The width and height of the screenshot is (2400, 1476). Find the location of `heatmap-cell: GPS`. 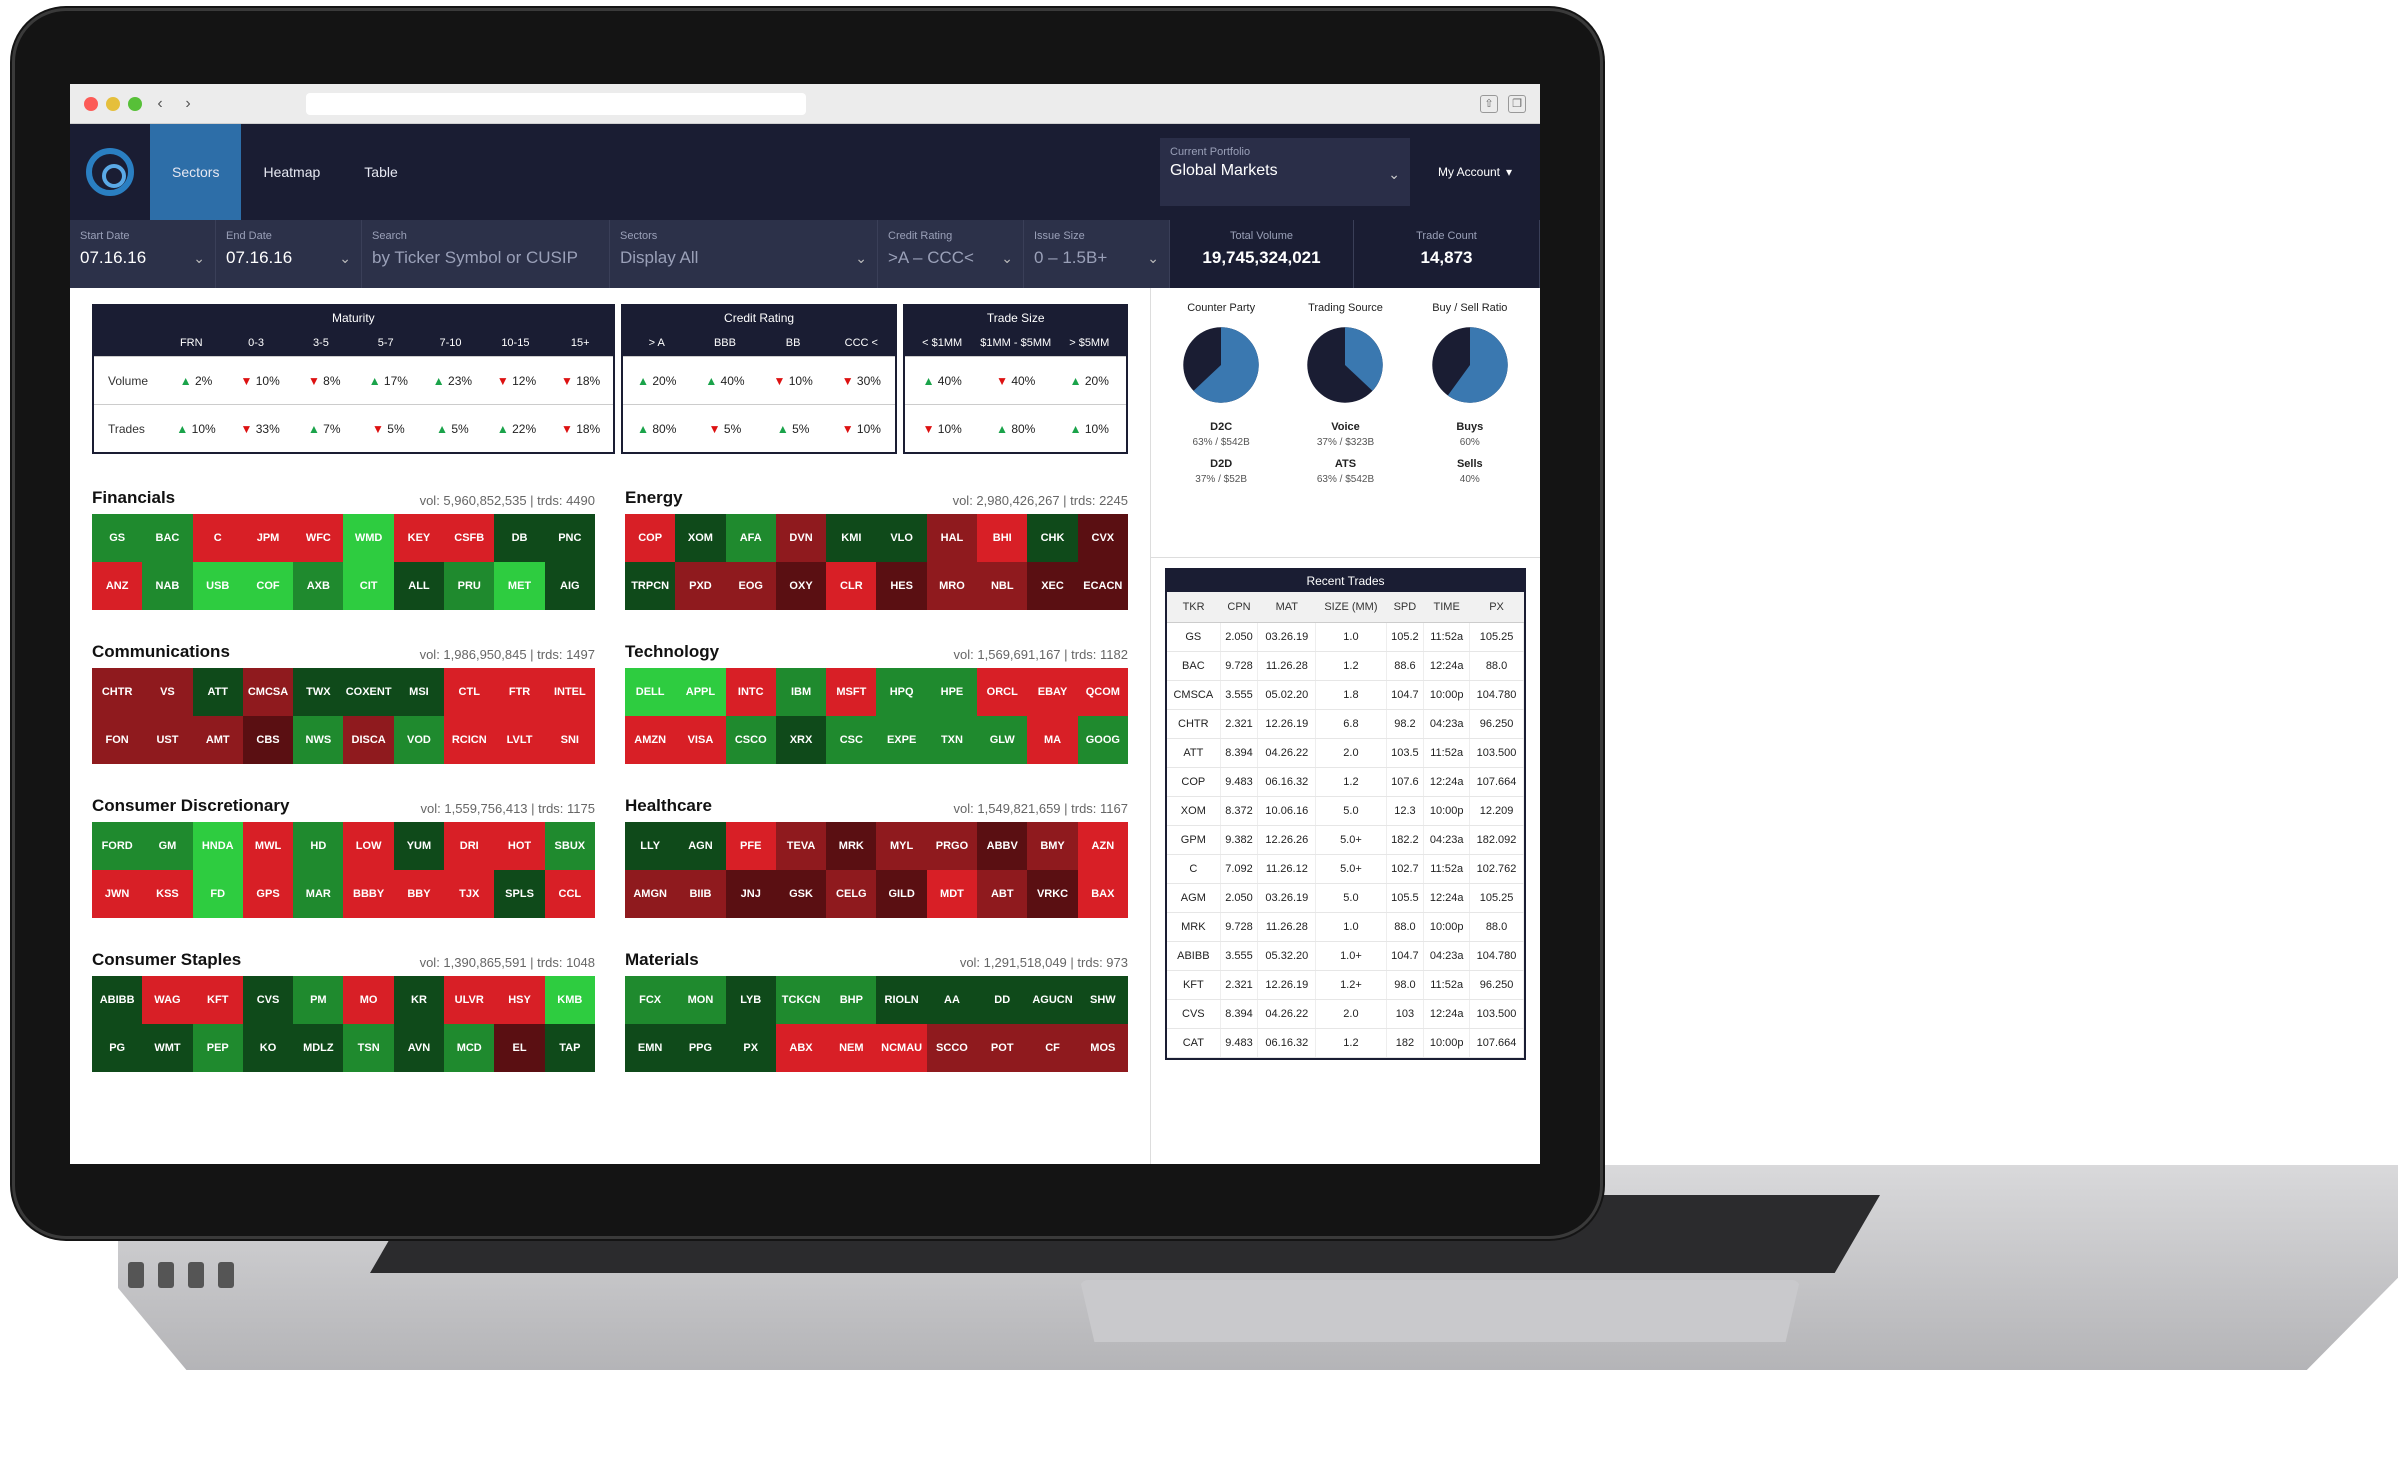

heatmap-cell: GPS is located at coordinates (268, 894).